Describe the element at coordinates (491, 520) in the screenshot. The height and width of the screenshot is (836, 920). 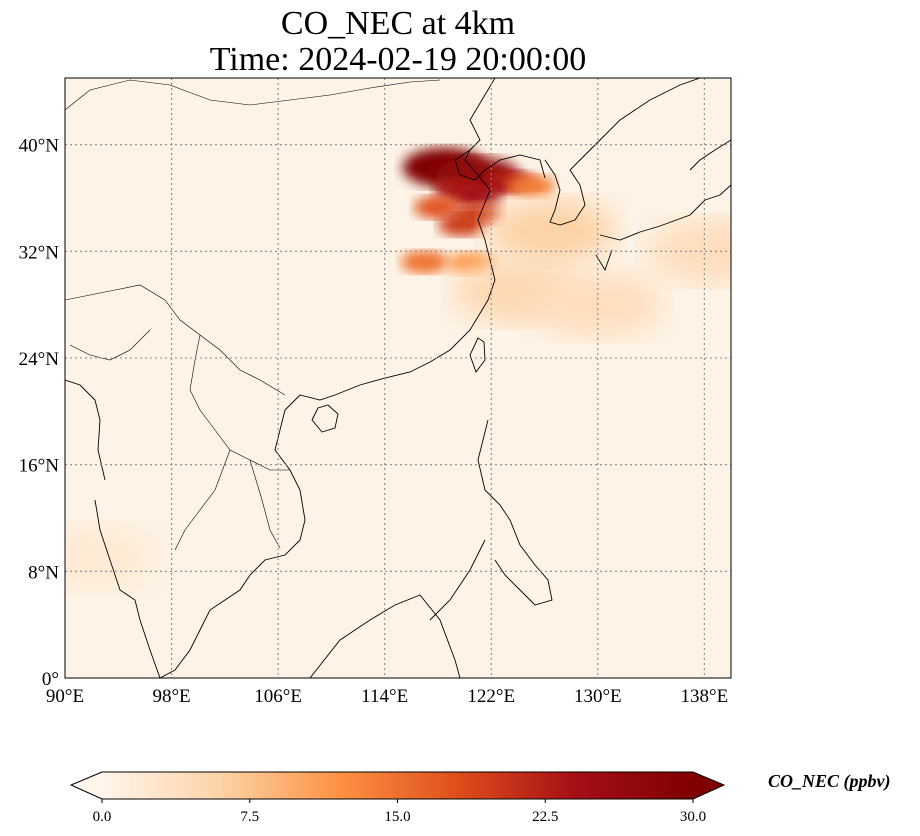
I see `coastline-philippines` at that location.